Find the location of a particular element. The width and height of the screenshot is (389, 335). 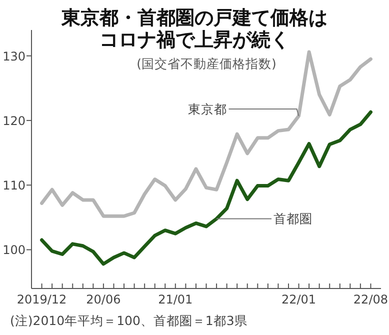

x-tick-label: 22/08 is located at coordinates (370, 299).